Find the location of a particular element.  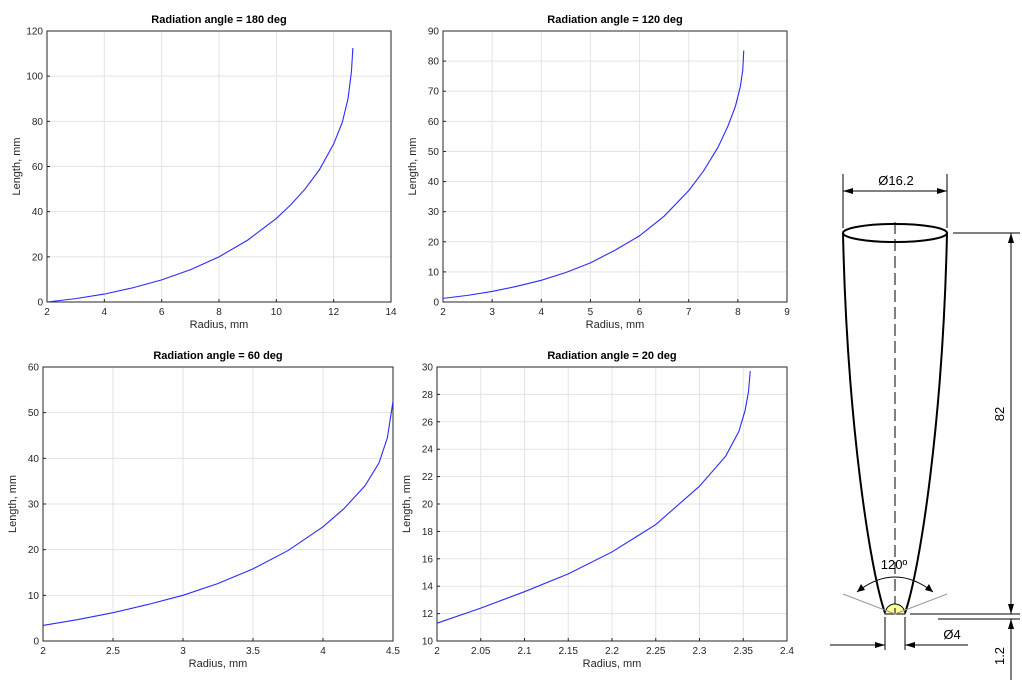

tip-arrow-left-icon is located at coordinates (880, 645).